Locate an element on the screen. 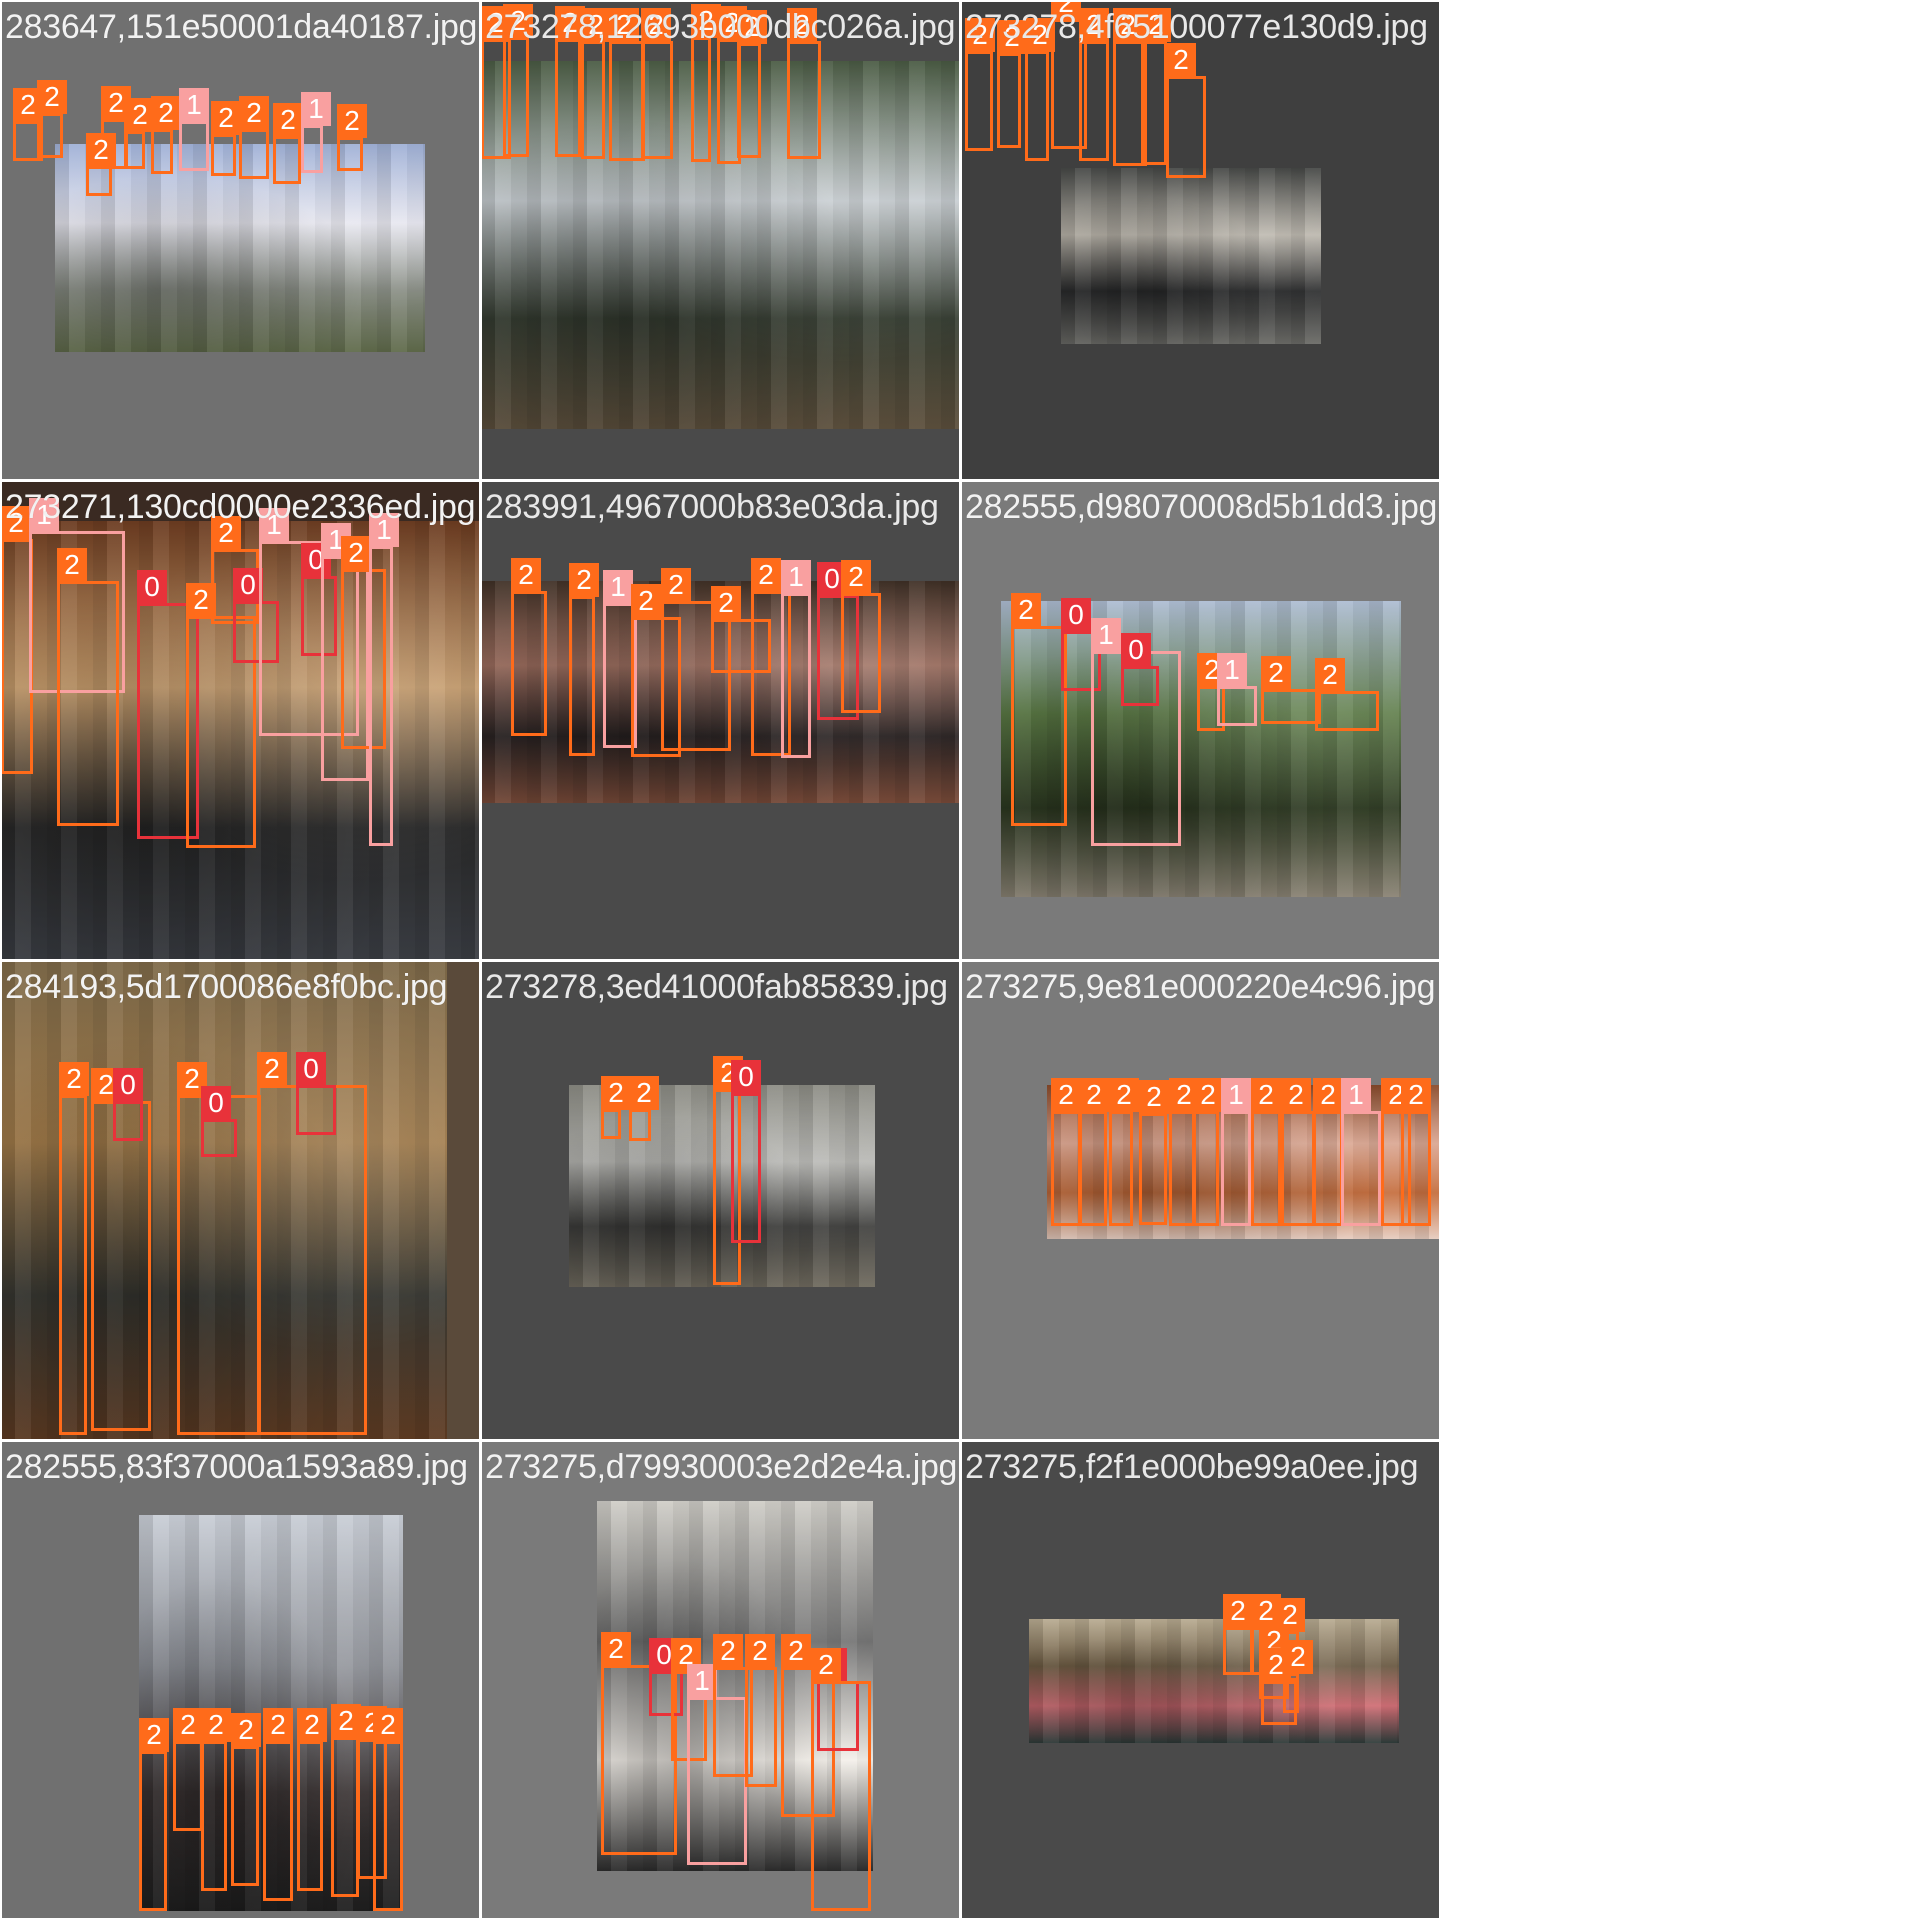 The image size is (1920, 1920). tile-filename: 273278,12693b000dbc026a.jpg is located at coordinates (720, 27).